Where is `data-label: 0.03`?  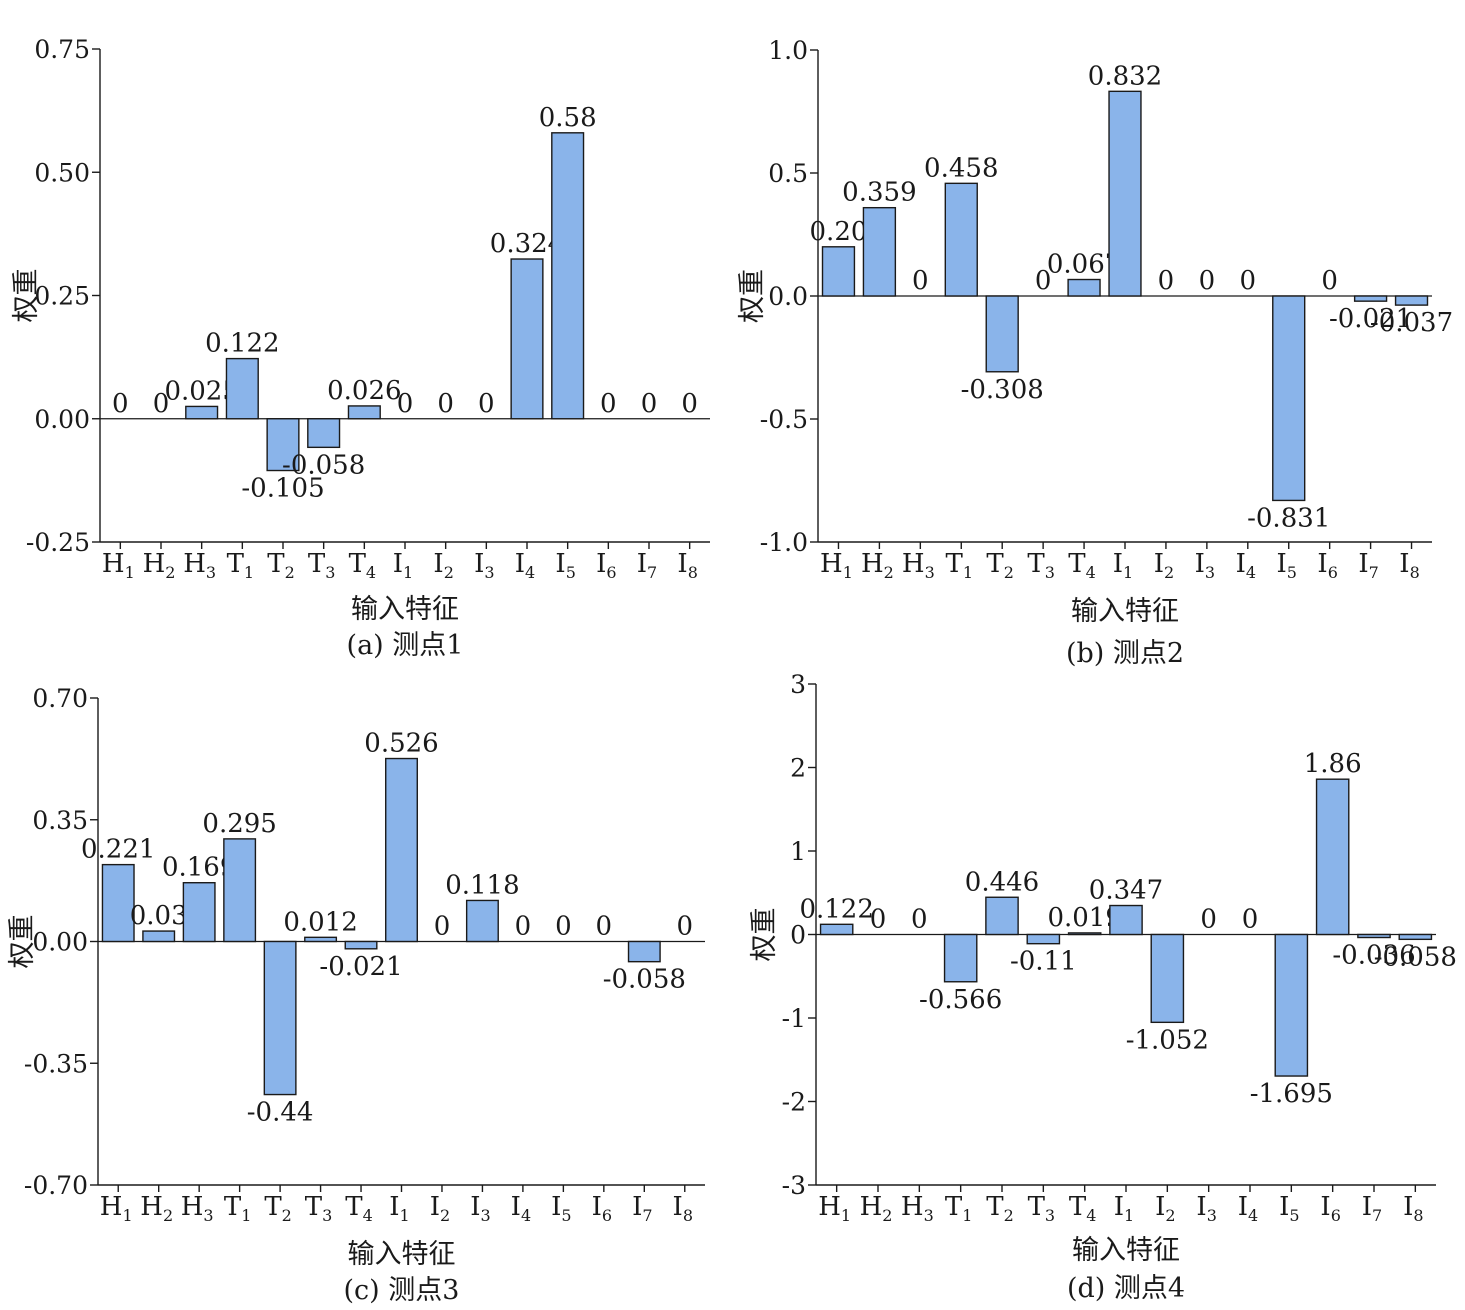 data-label: 0.03 is located at coordinates (159, 916).